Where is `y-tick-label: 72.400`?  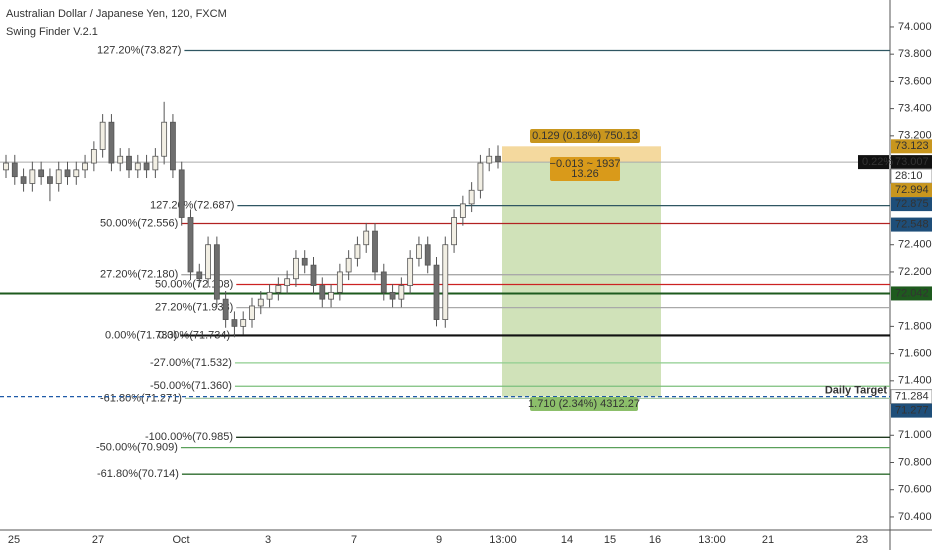 y-tick-label: 72.400 is located at coordinates (915, 245).